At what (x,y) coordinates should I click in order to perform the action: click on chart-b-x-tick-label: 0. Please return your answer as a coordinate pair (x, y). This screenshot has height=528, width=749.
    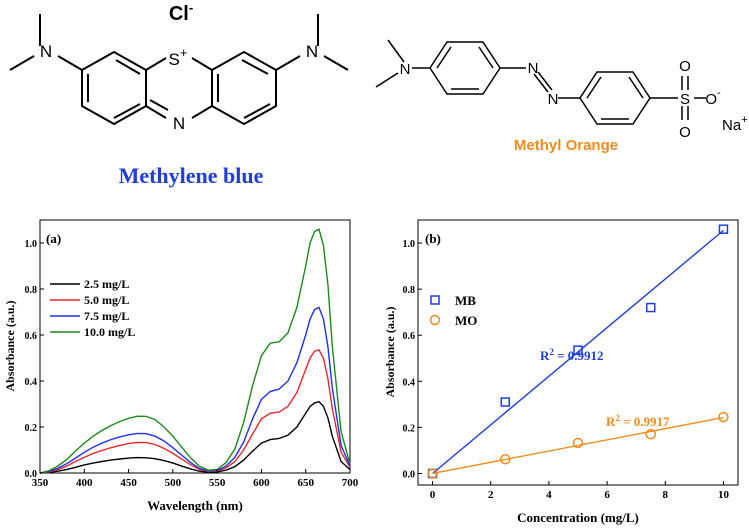
    Looking at the image, I should click on (433, 495).